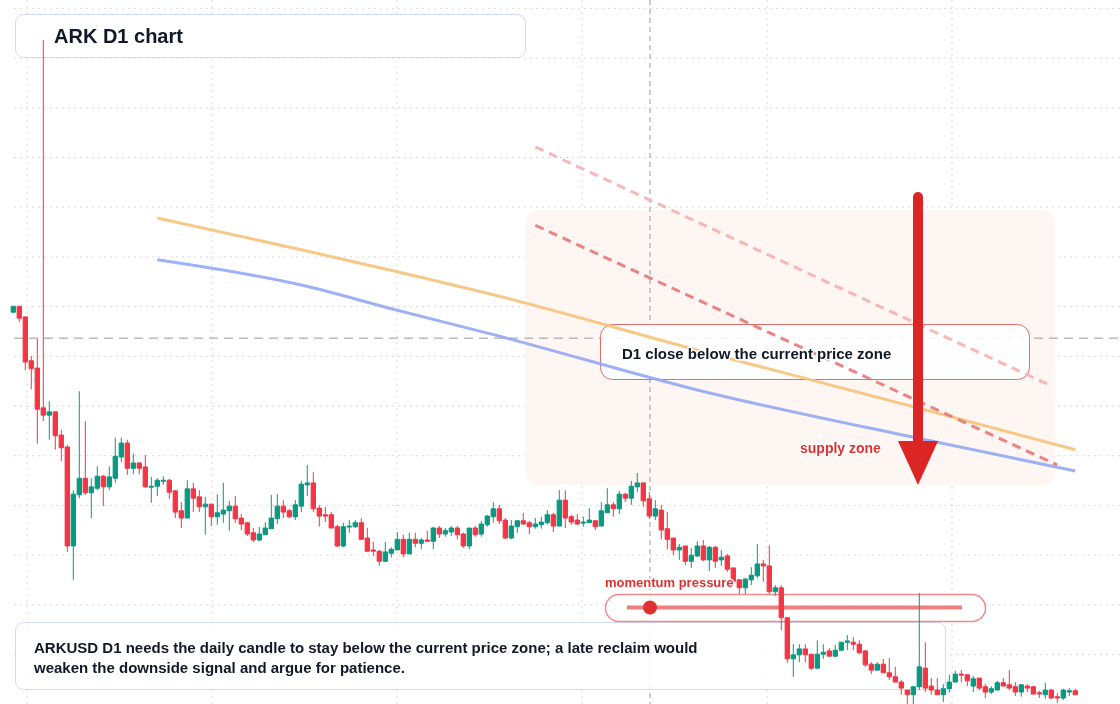 The image size is (1120, 704). What do you see at coordinates (669, 582) in the screenshot?
I see `annotation: momentum pressure` at bounding box center [669, 582].